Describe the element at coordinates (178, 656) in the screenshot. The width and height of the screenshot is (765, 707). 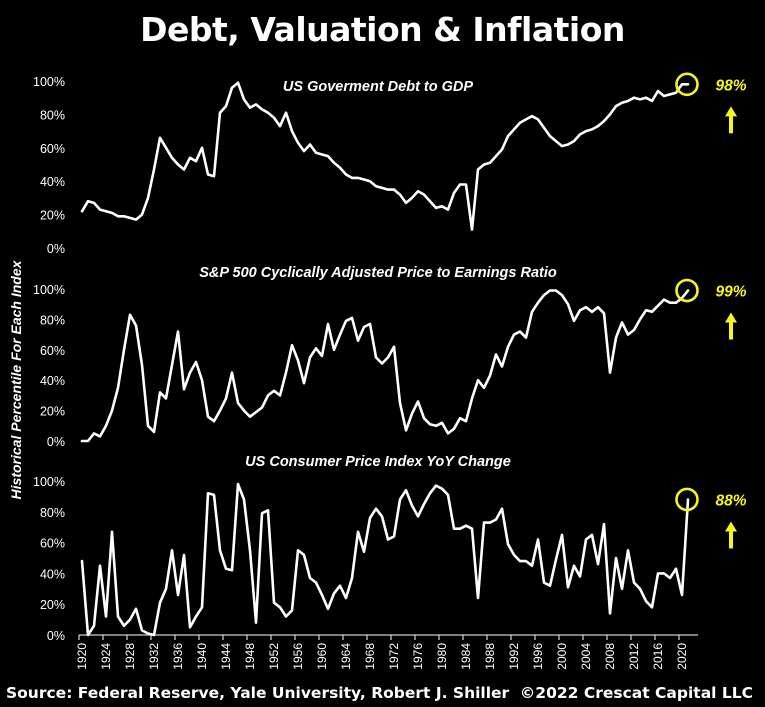
I see `x-tick-label: 1936` at that location.